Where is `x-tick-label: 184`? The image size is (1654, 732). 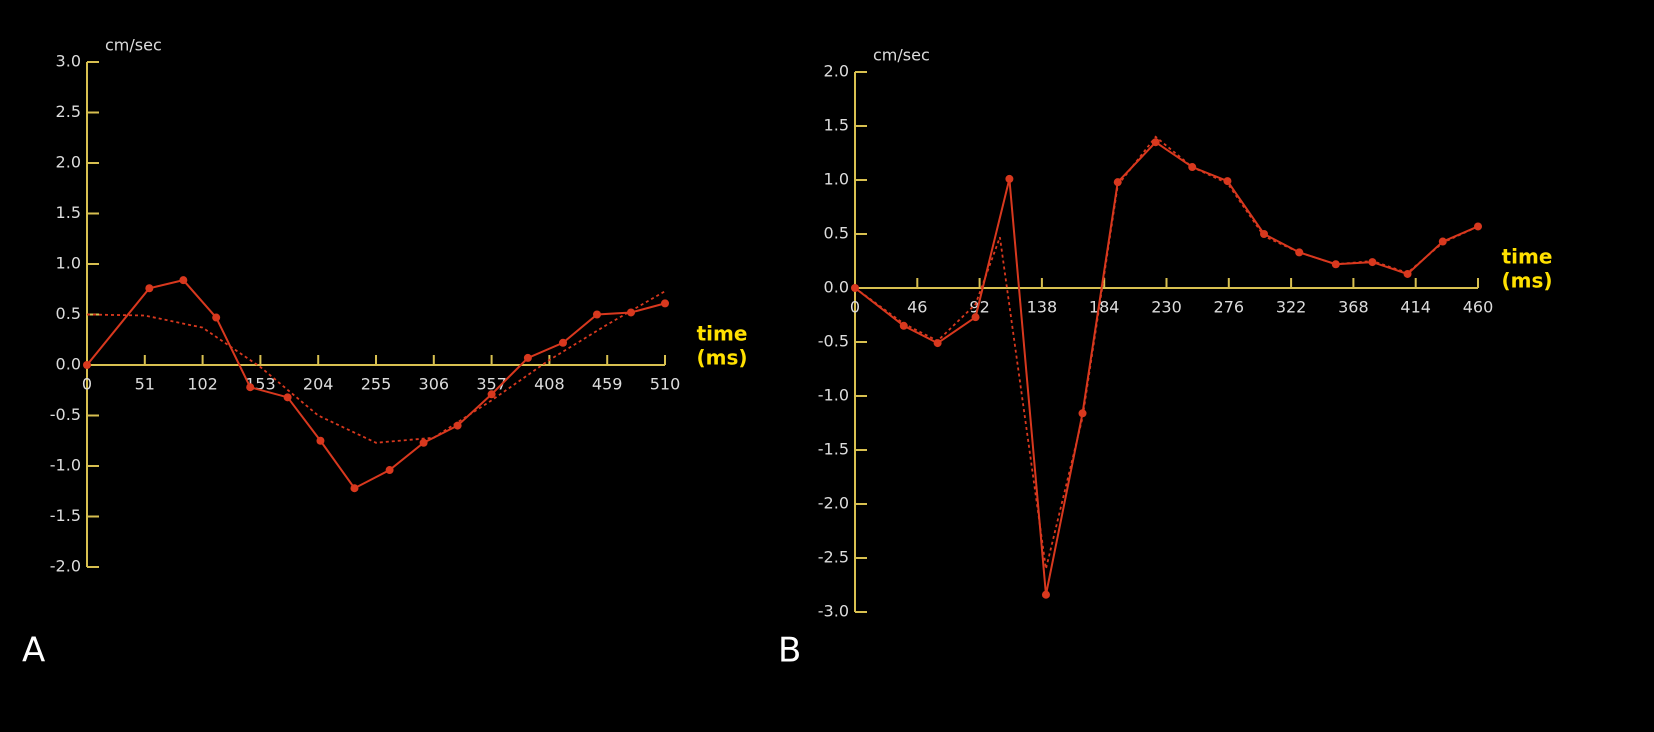
x-tick-label: 184 is located at coordinates (1104, 307).